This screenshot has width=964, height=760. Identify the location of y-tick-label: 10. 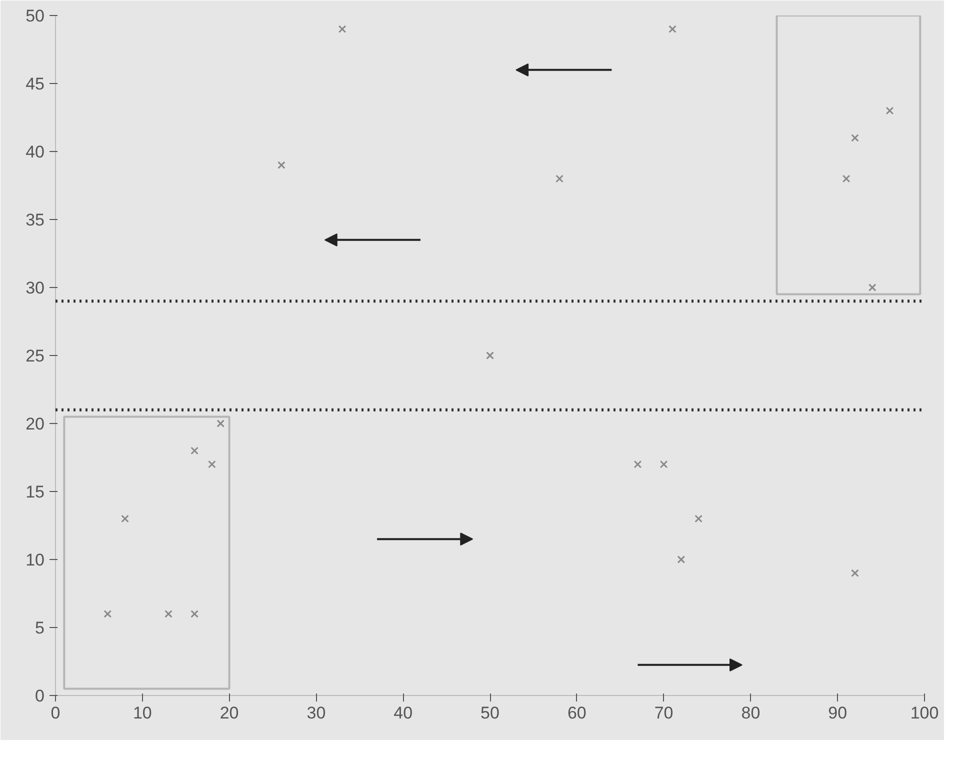
(35, 560).